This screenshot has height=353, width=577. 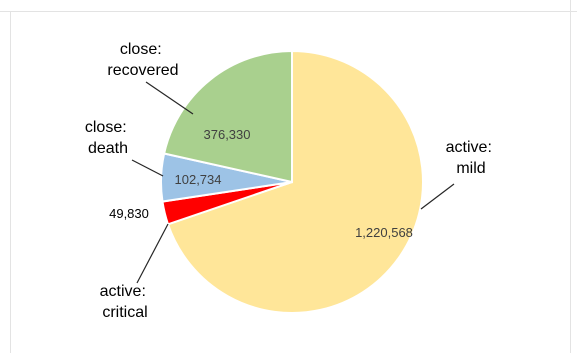 What do you see at coordinates (437, 196) in the screenshot?
I see `leader-line-active-mild` at bounding box center [437, 196].